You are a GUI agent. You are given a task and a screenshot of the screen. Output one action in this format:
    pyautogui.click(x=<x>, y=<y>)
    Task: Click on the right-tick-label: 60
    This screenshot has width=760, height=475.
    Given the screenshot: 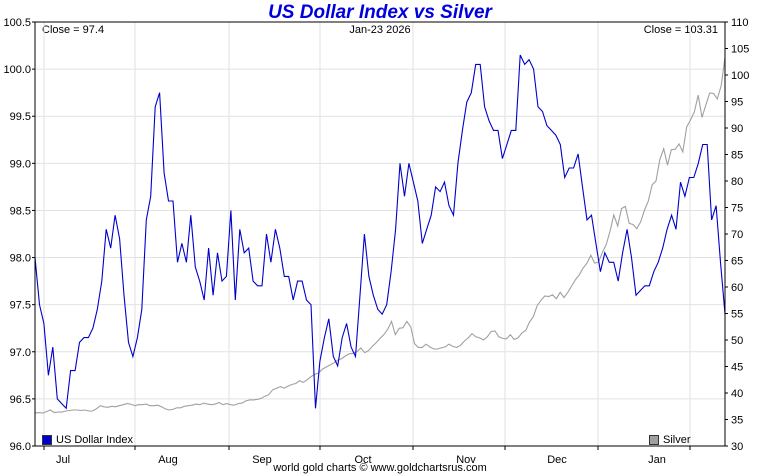 What is the action you would take?
    pyautogui.click(x=737, y=288)
    